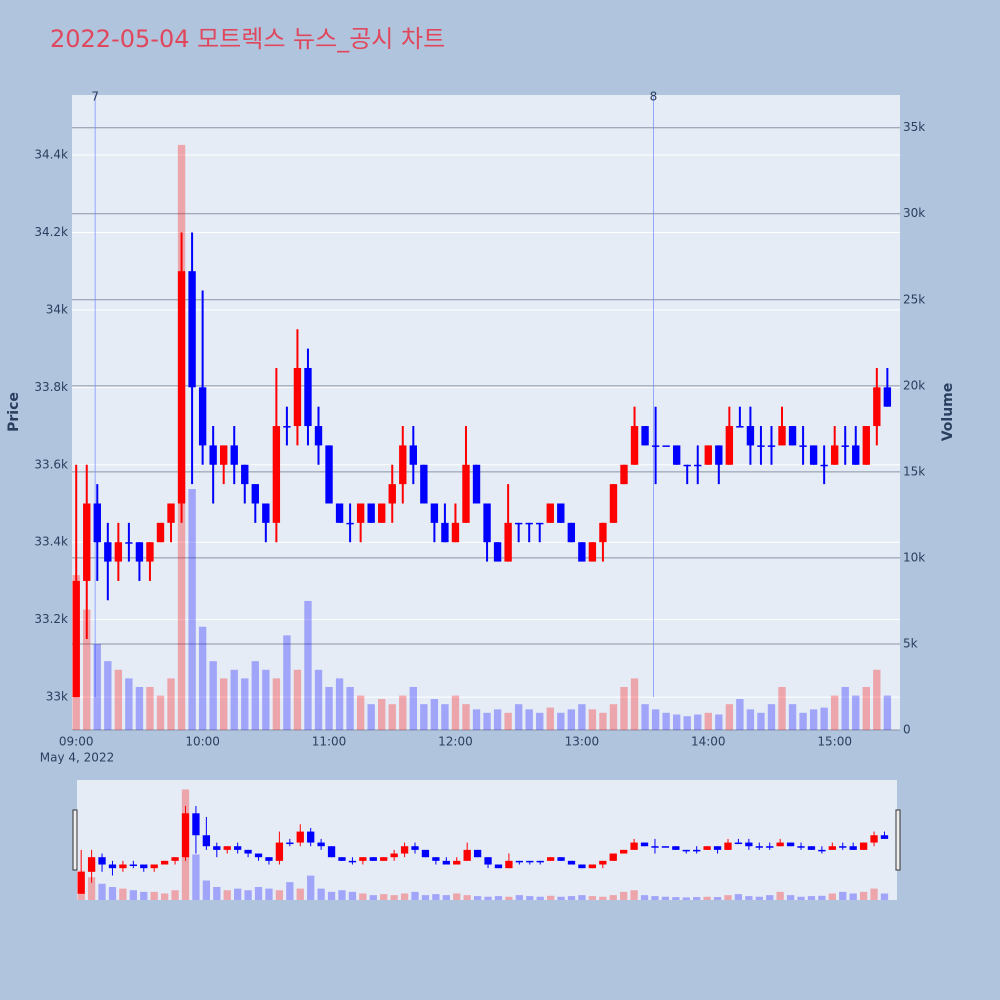  What do you see at coordinates (247, 39) in the screenshot?
I see `chart-title: 2022-05-04 모트렉스 뉴스_공시 차트` at bounding box center [247, 39].